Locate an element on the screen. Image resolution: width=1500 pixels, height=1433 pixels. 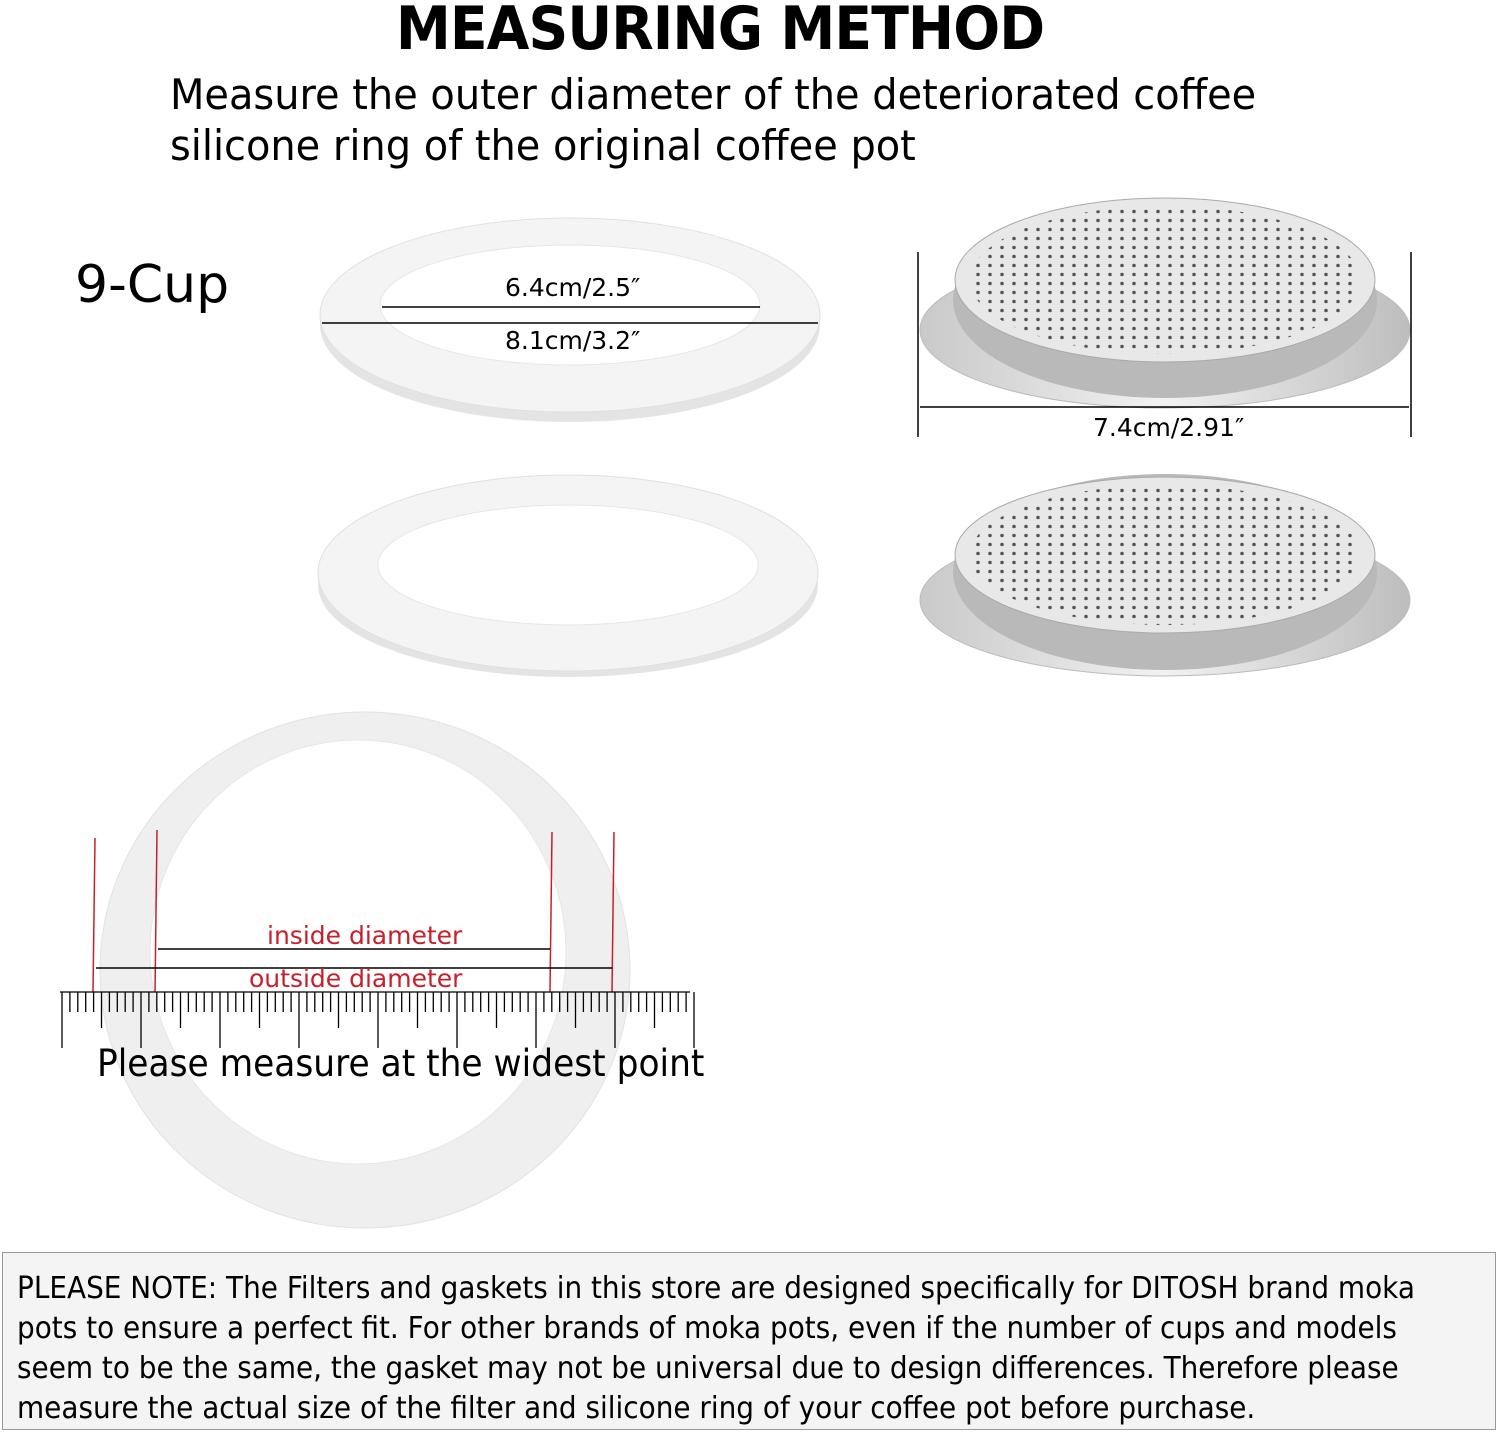
measure-instruction: Please measure at the widest point is located at coordinates (401, 1063).